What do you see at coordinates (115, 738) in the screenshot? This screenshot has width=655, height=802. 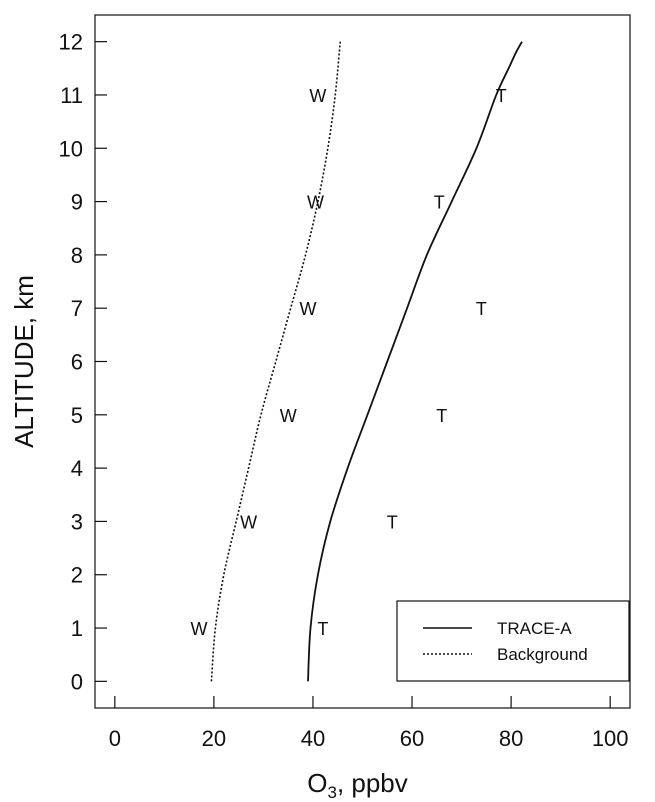 I see `x-tick-label: 0` at bounding box center [115, 738].